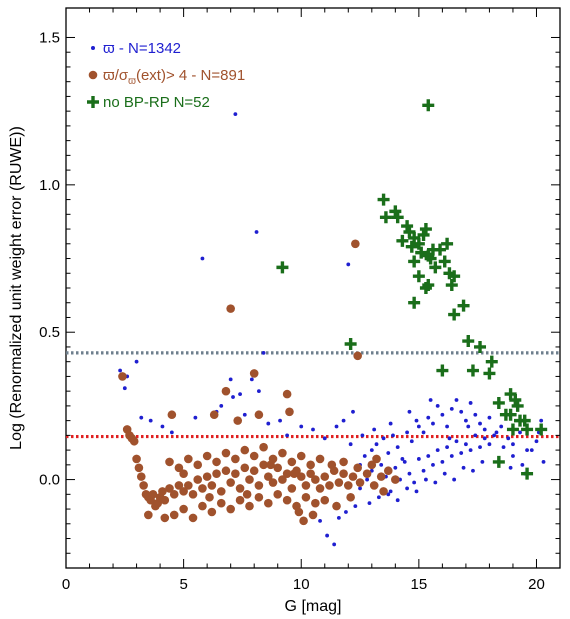 This screenshot has width=570, height=619. Describe the element at coordinates (156, 102) in the screenshot. I see `legend-label-no-bp-rp: no BP-RP N=52` at that location.